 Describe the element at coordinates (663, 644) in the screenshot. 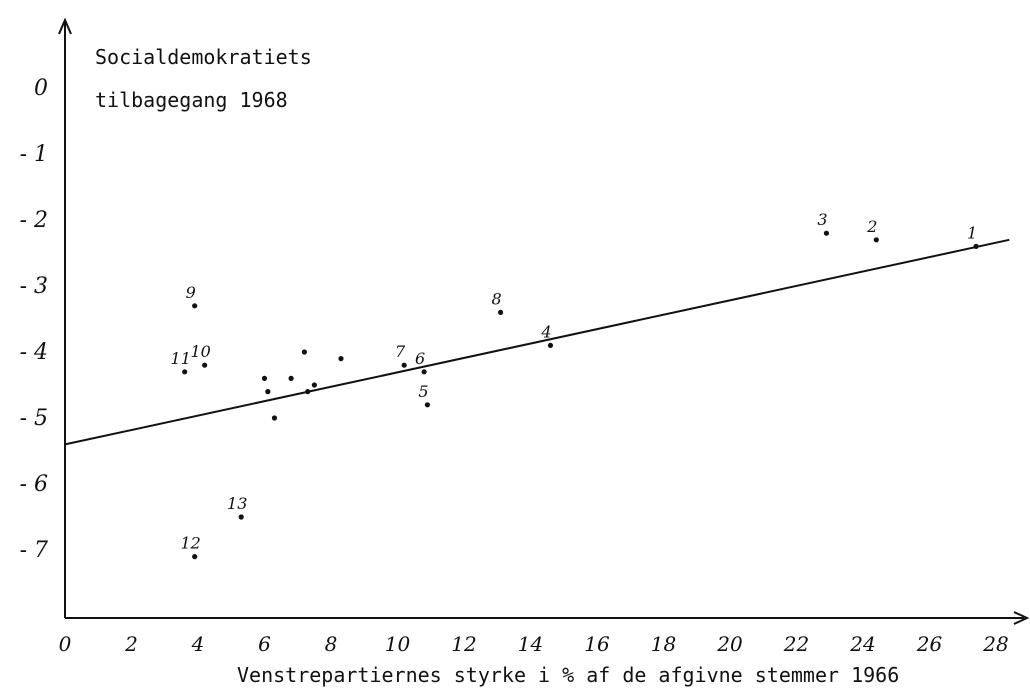

I see `x-tick-label: 18` at that location.